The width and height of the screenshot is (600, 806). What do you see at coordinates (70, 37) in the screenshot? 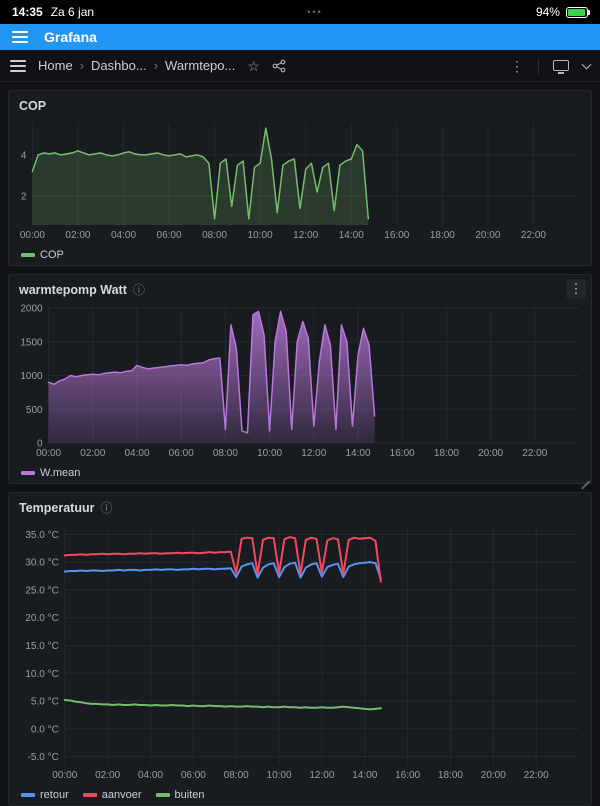
I see `app-title: Grafana` at bounding box center [70, 37].